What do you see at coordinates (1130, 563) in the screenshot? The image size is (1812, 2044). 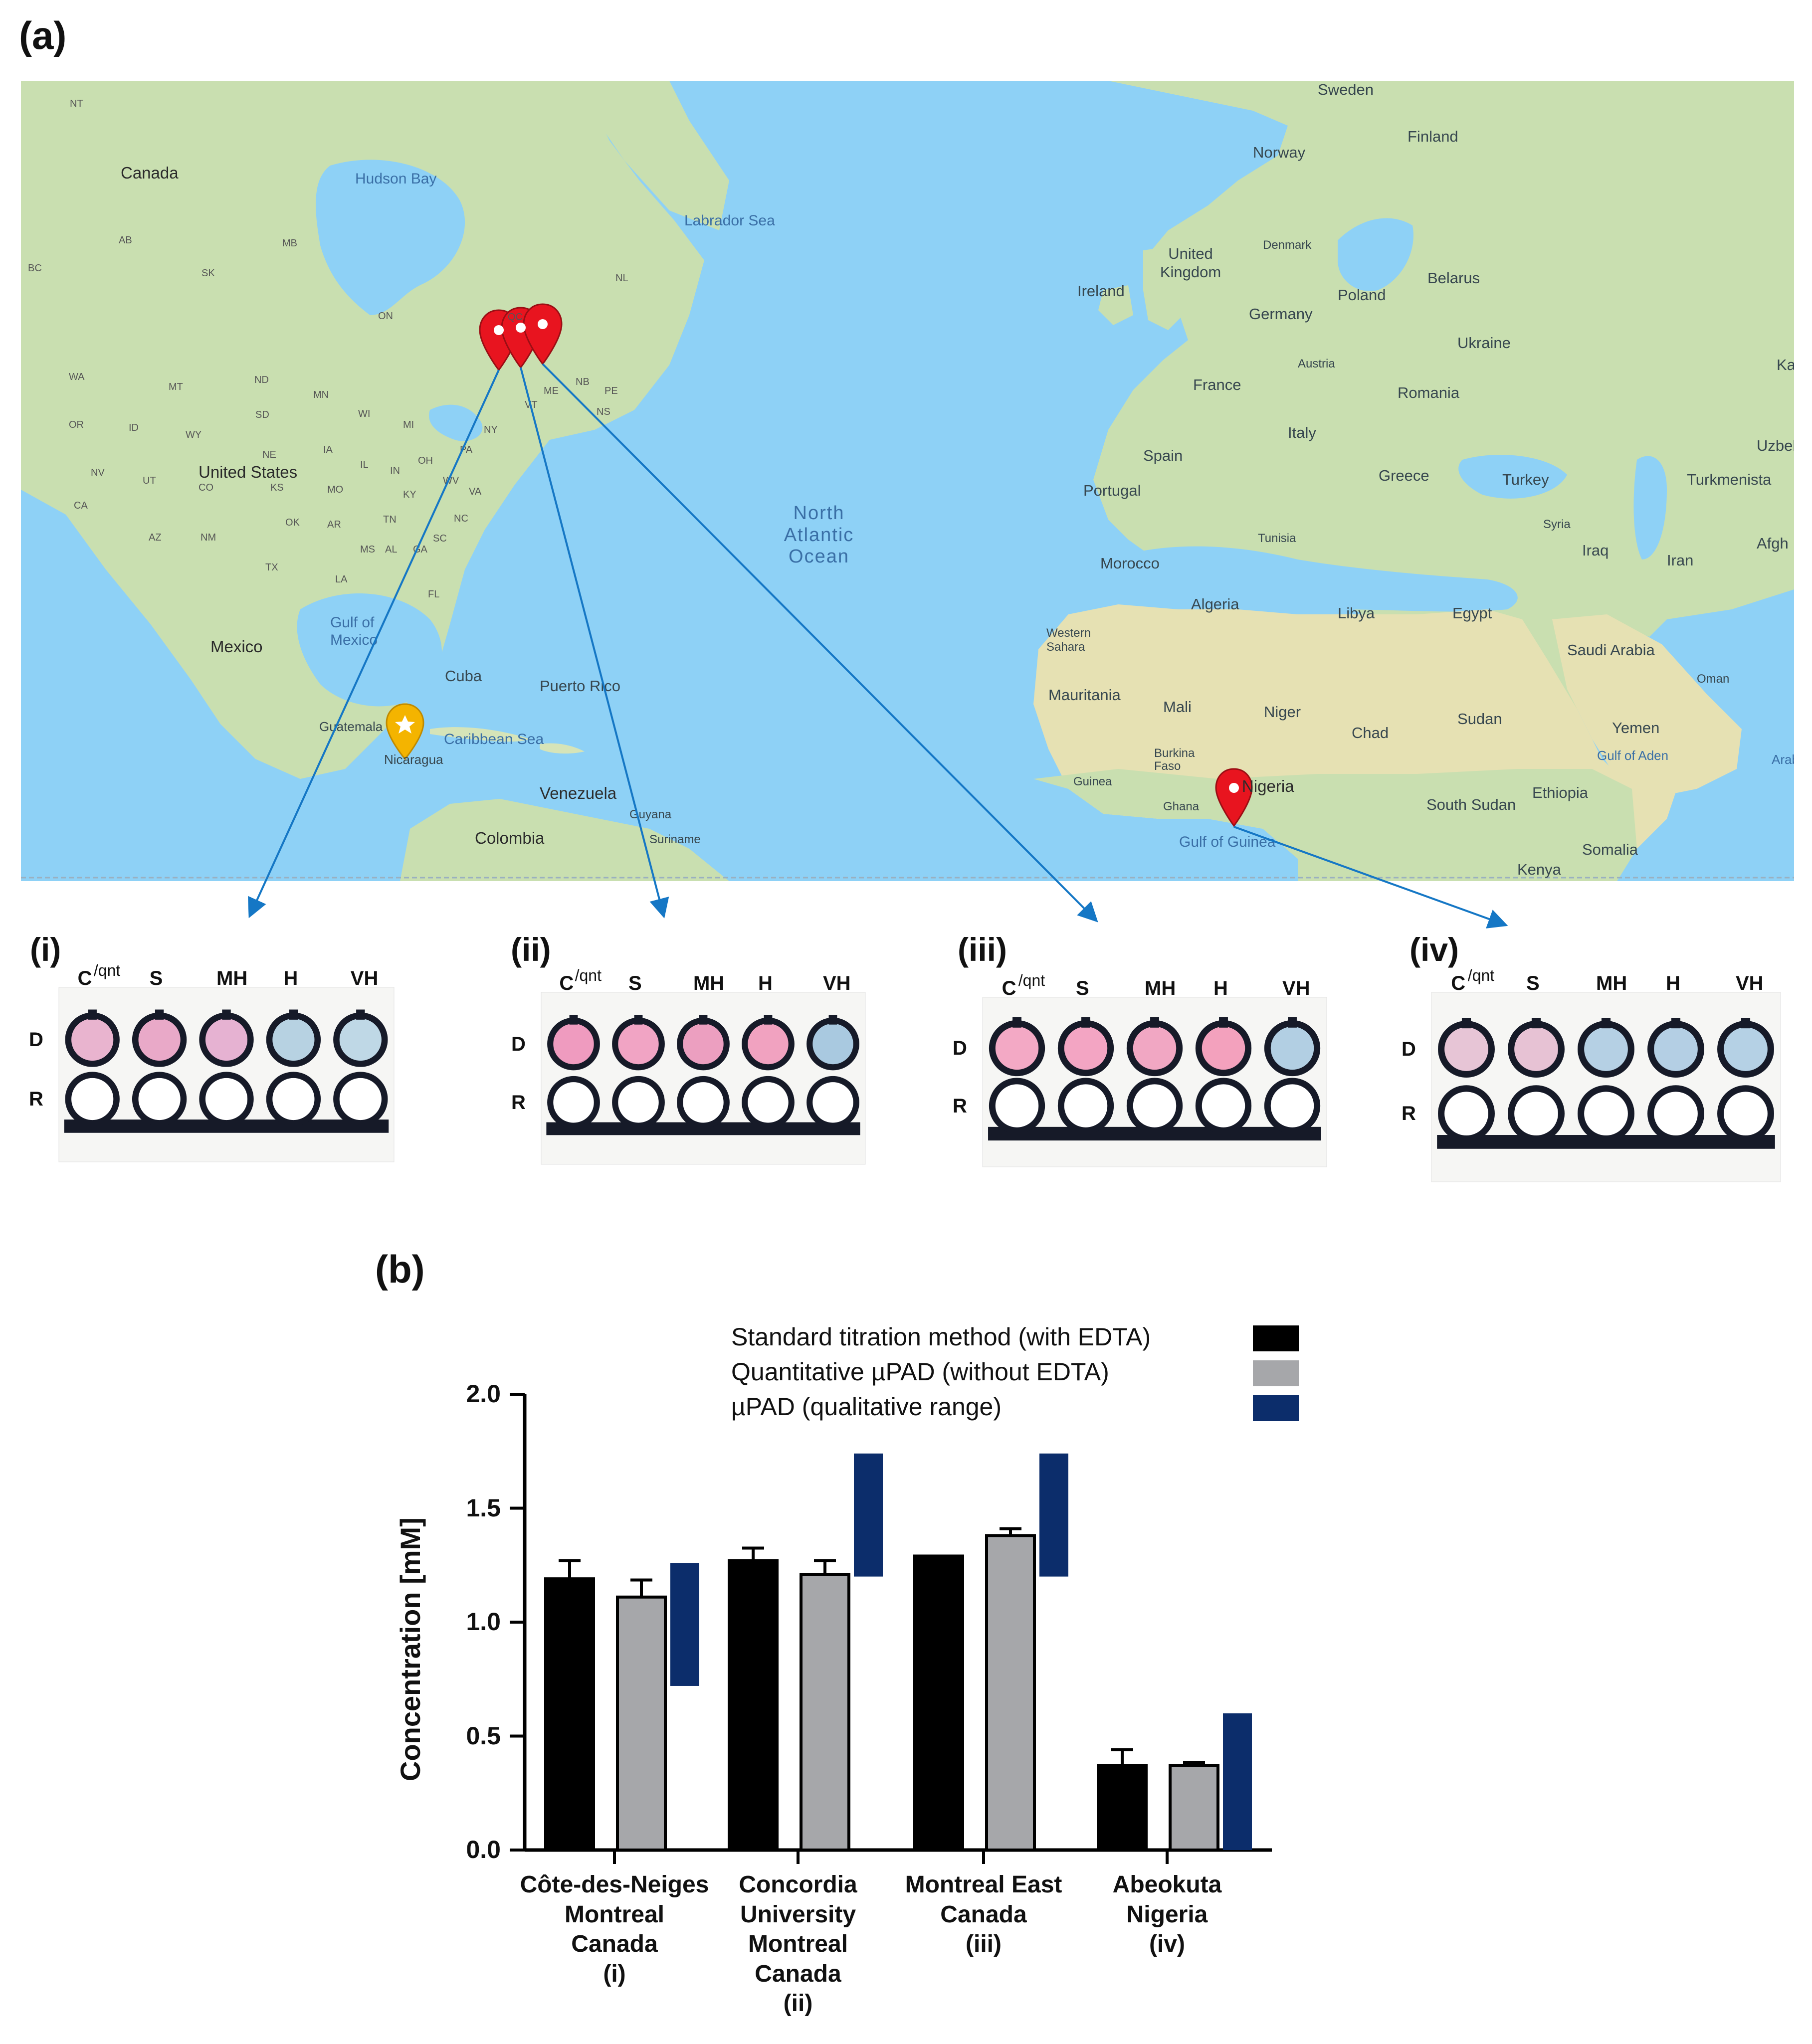 I see `map-label-morocco: Morocco` at bounding box center [1130, 563].